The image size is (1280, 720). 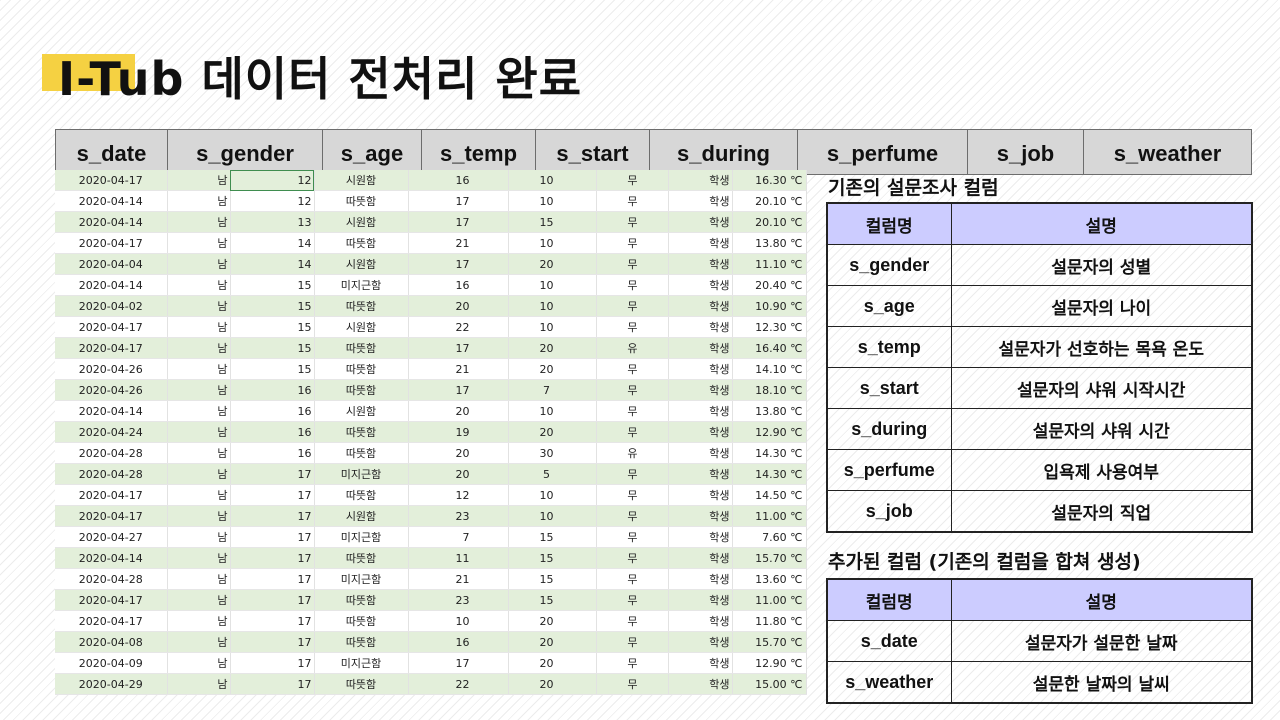 I want to click on table-cell: 14, so click(x=272, y=243).